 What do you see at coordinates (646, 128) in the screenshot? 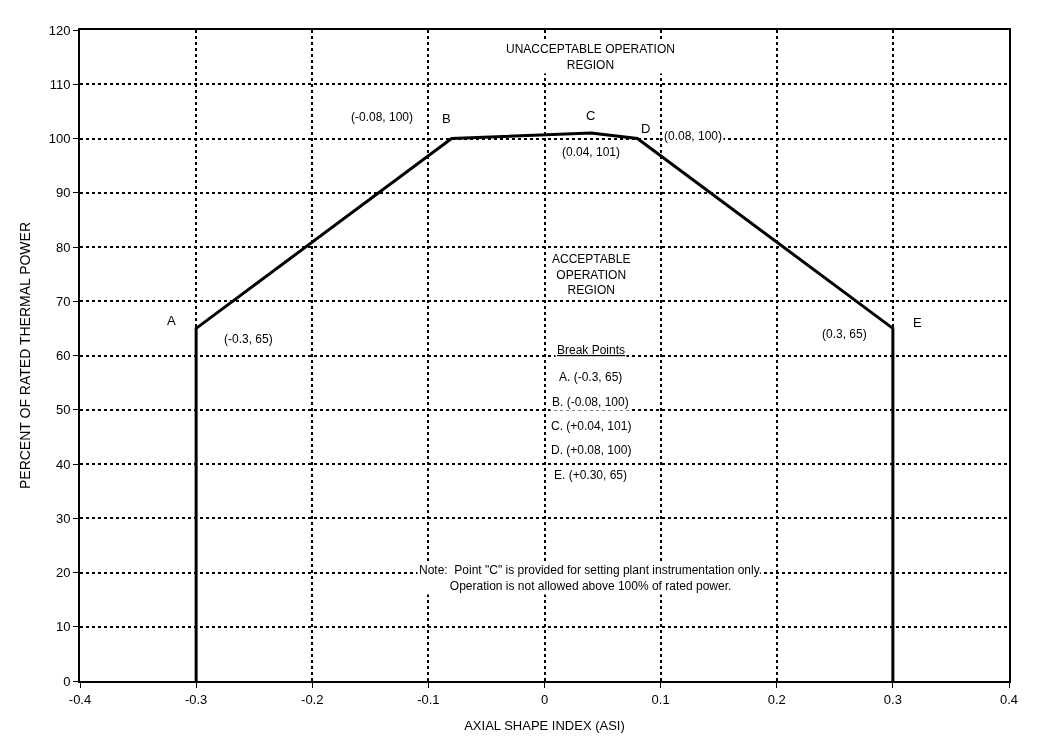
I see `annotation: D` at bounding box center [646, 128].